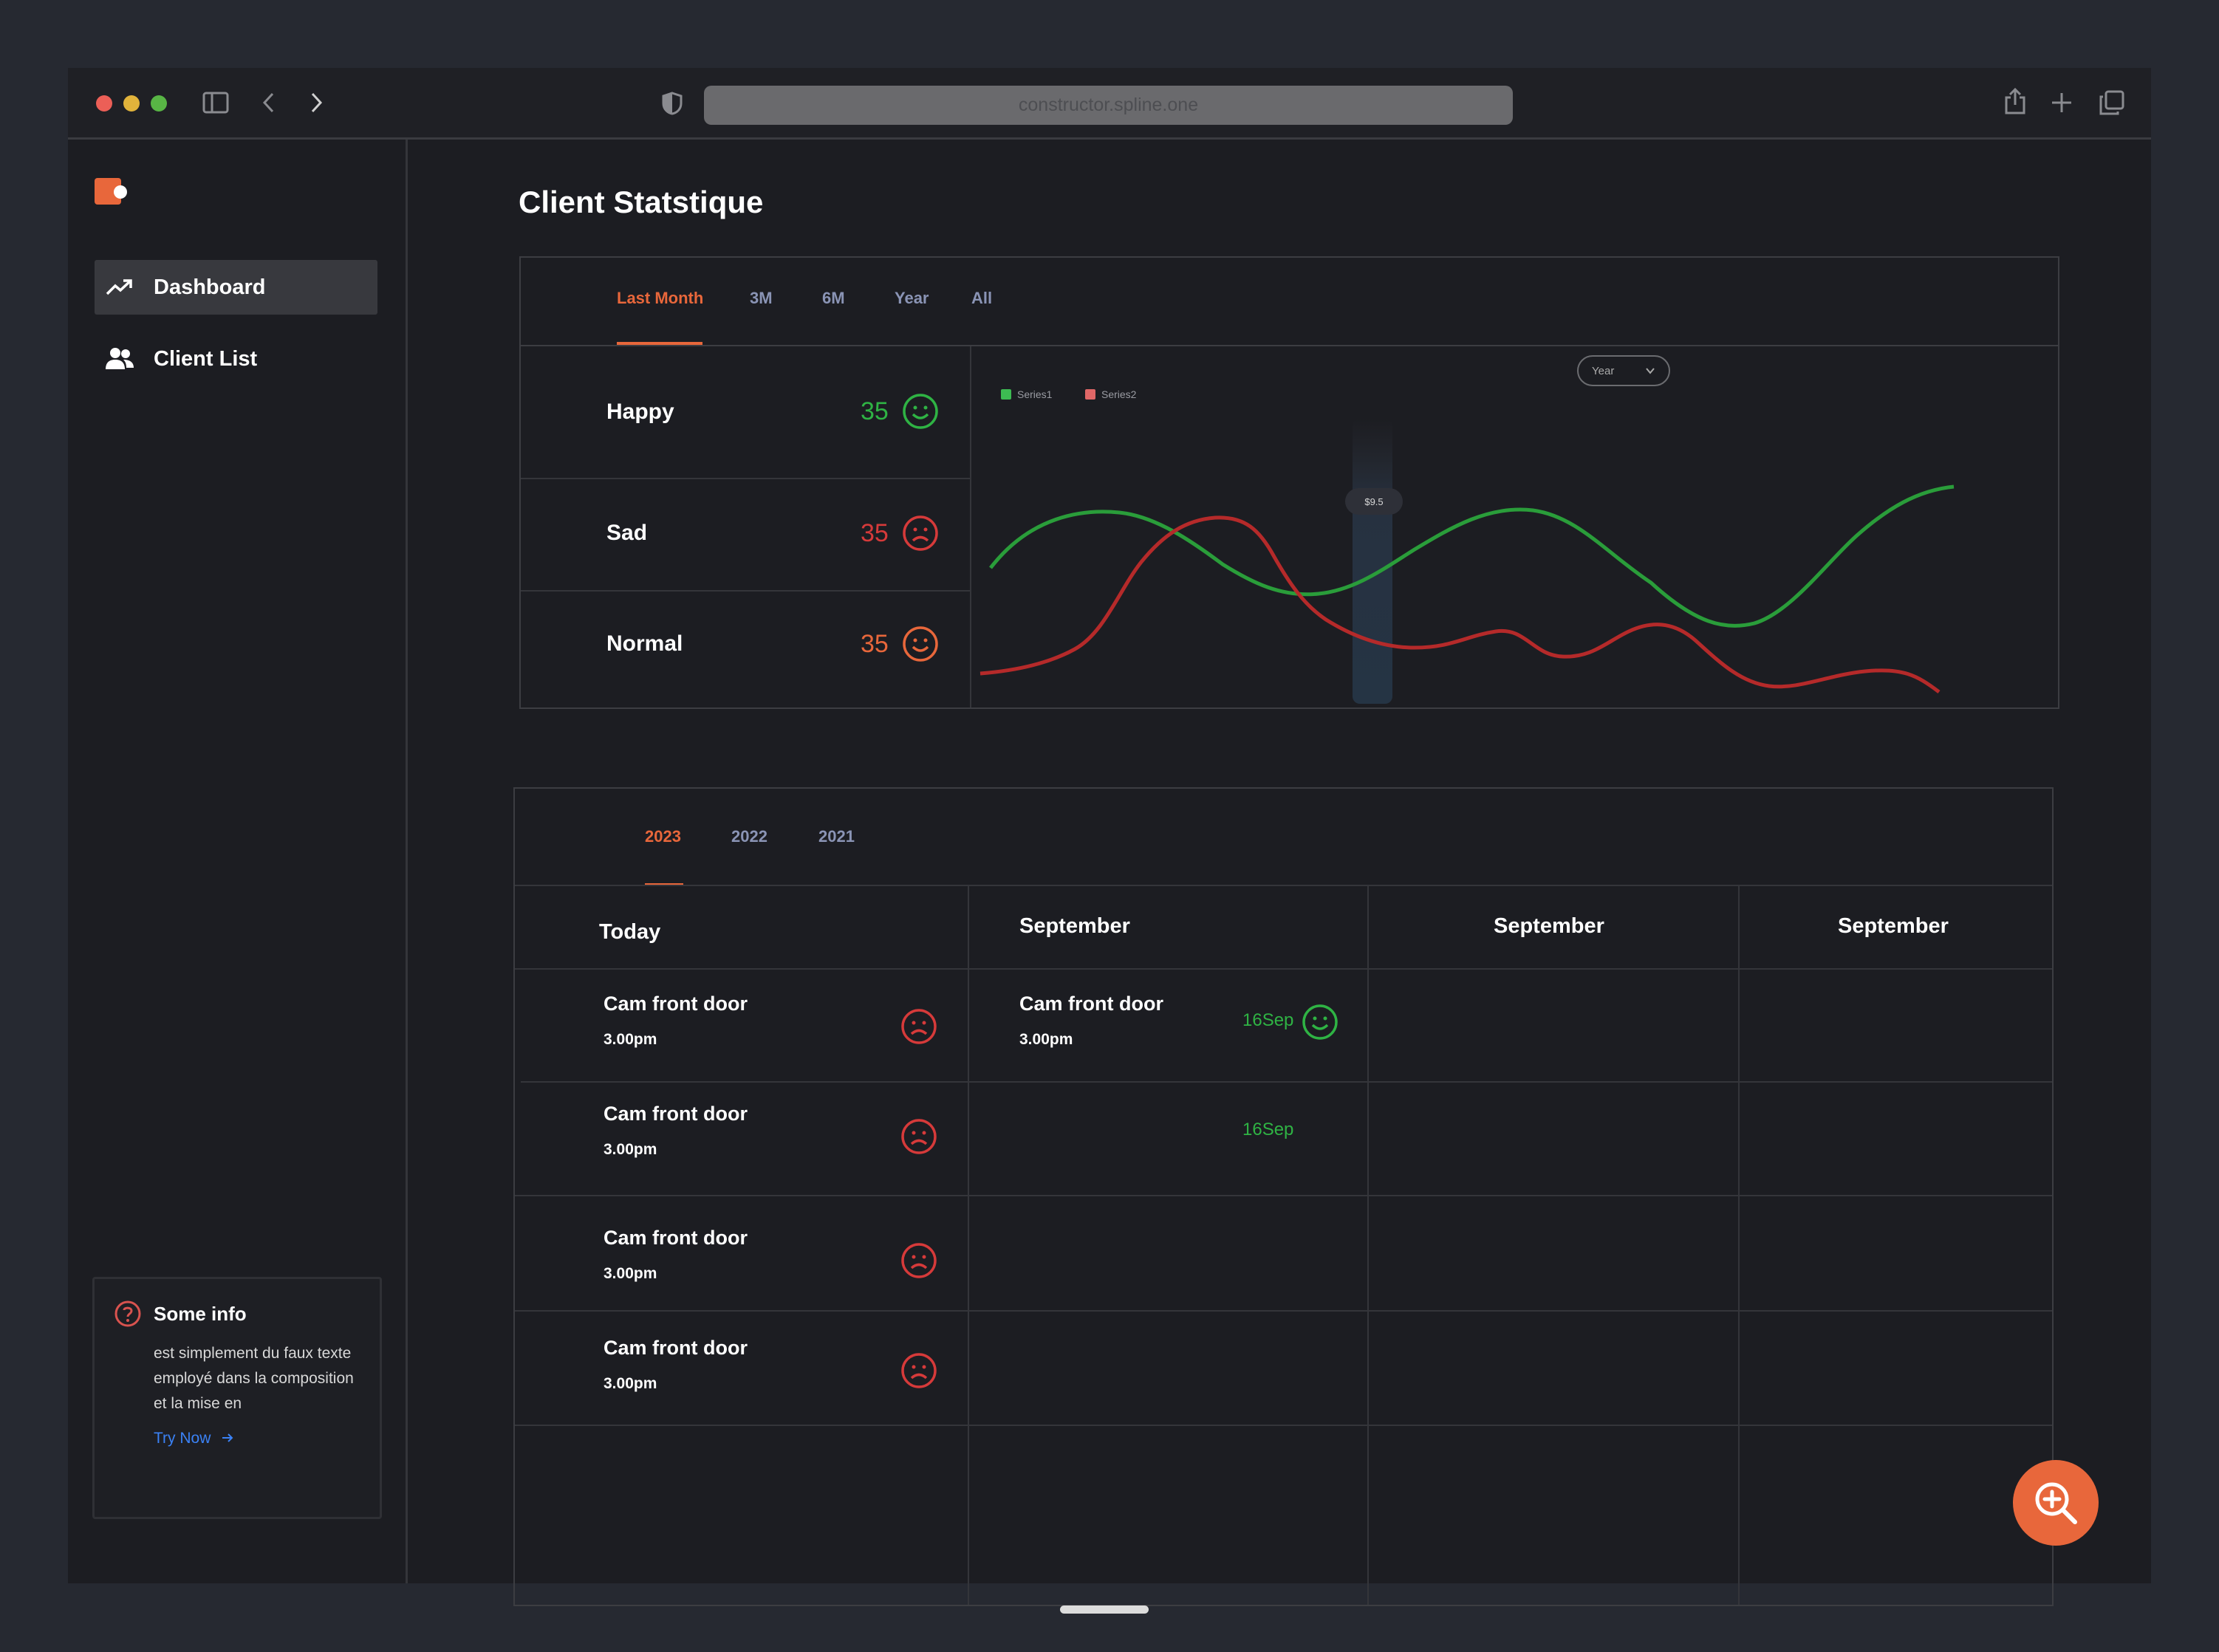 The width and height of the screenshot is (2219, 1652). I want to click on zoom-in-button, so click(2056, 1503).